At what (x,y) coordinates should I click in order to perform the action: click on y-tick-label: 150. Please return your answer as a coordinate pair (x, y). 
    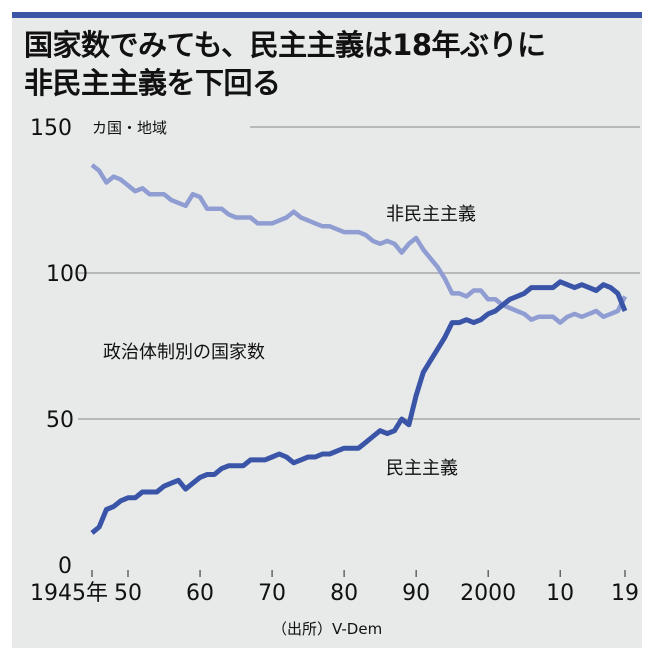
    Looking at the image, I should click on (51, 128).